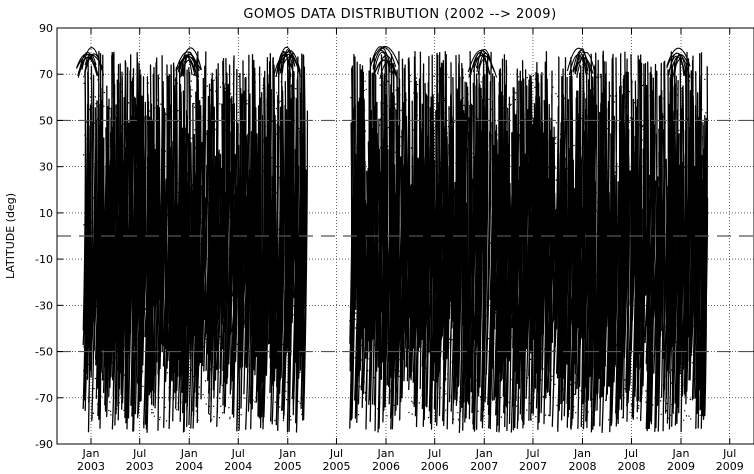 This screenshot has height=474, width=754. What do you see at coordinates (383, 62) in the screenshot?
I see `polar-arc-group` at bounding box center [383, 62].